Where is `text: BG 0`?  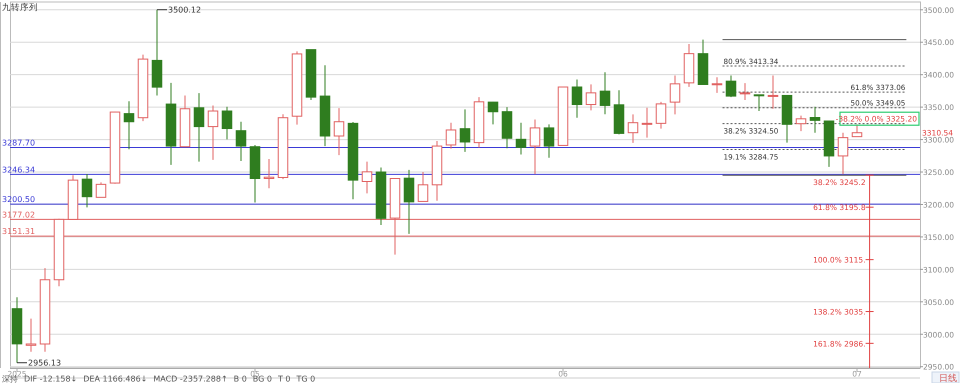 text: BG 0 is located at coordinates (262, 378).